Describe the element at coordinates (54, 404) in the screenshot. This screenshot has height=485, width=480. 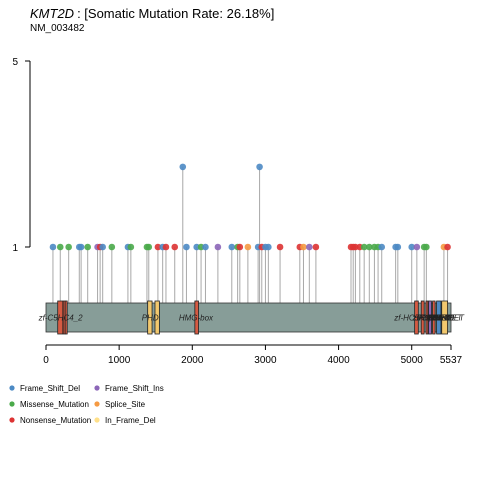
I see `legend-label: Missense_Mutation` at that location.